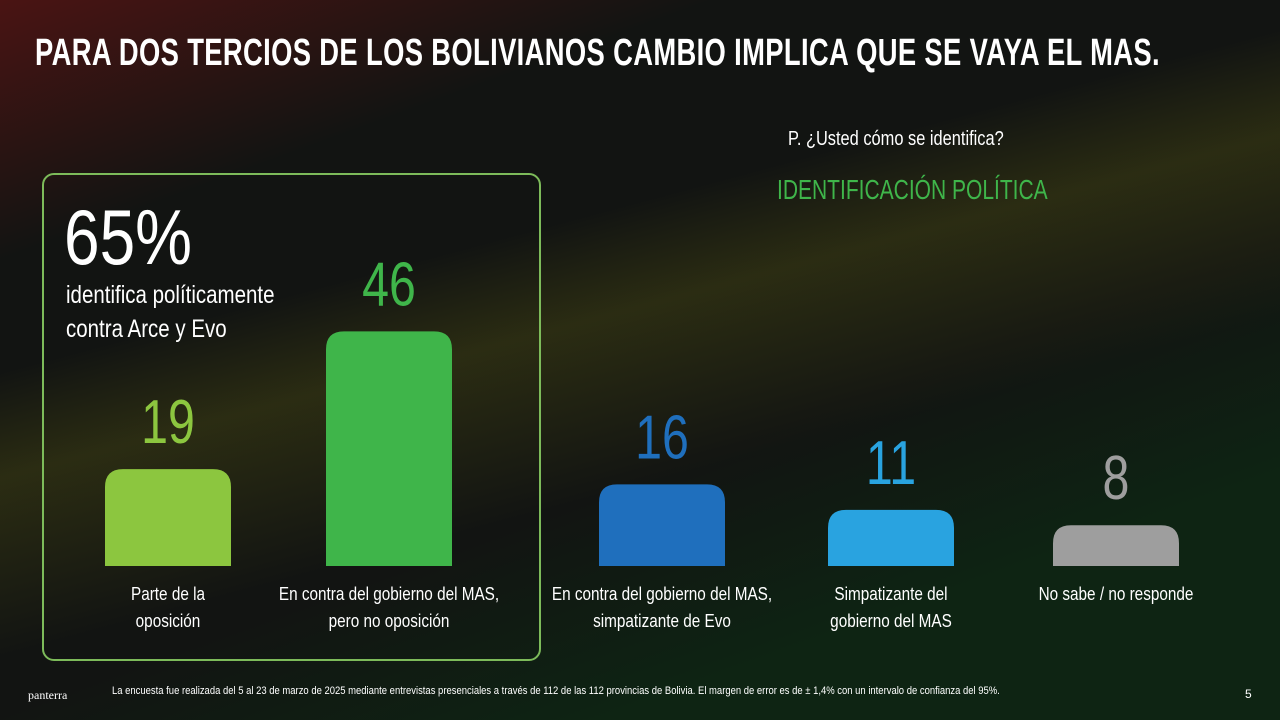  I want to click on category-label: Simpatizante del gobierno del MAS, so click(891, 607).